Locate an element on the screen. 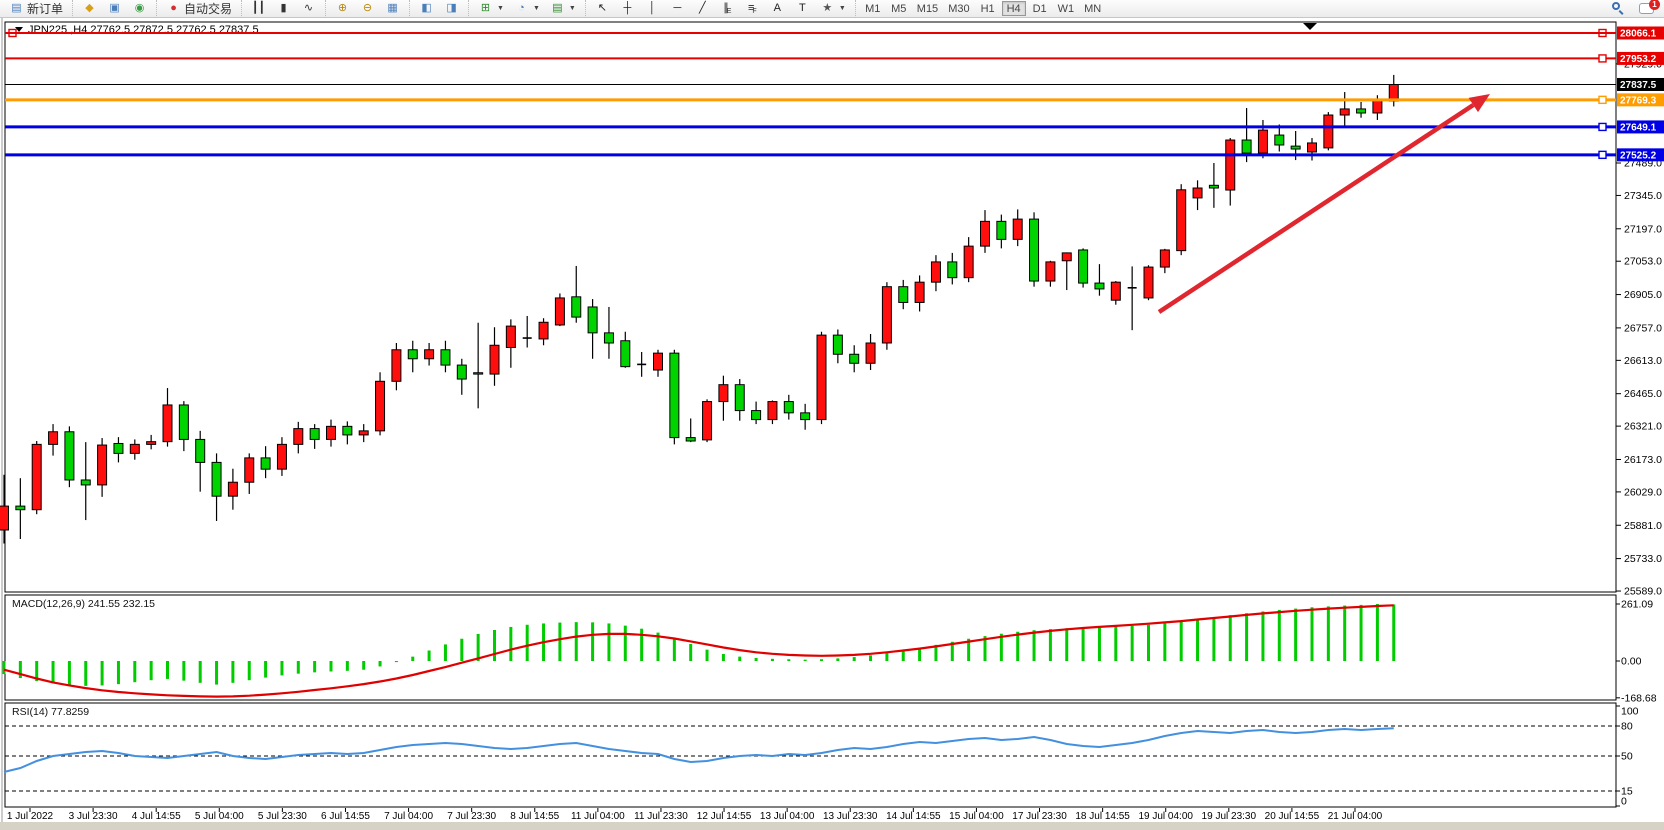 The image size is (1664, 830). new-order-button: ▤ 新订单 is located at coordinates (36, 9).